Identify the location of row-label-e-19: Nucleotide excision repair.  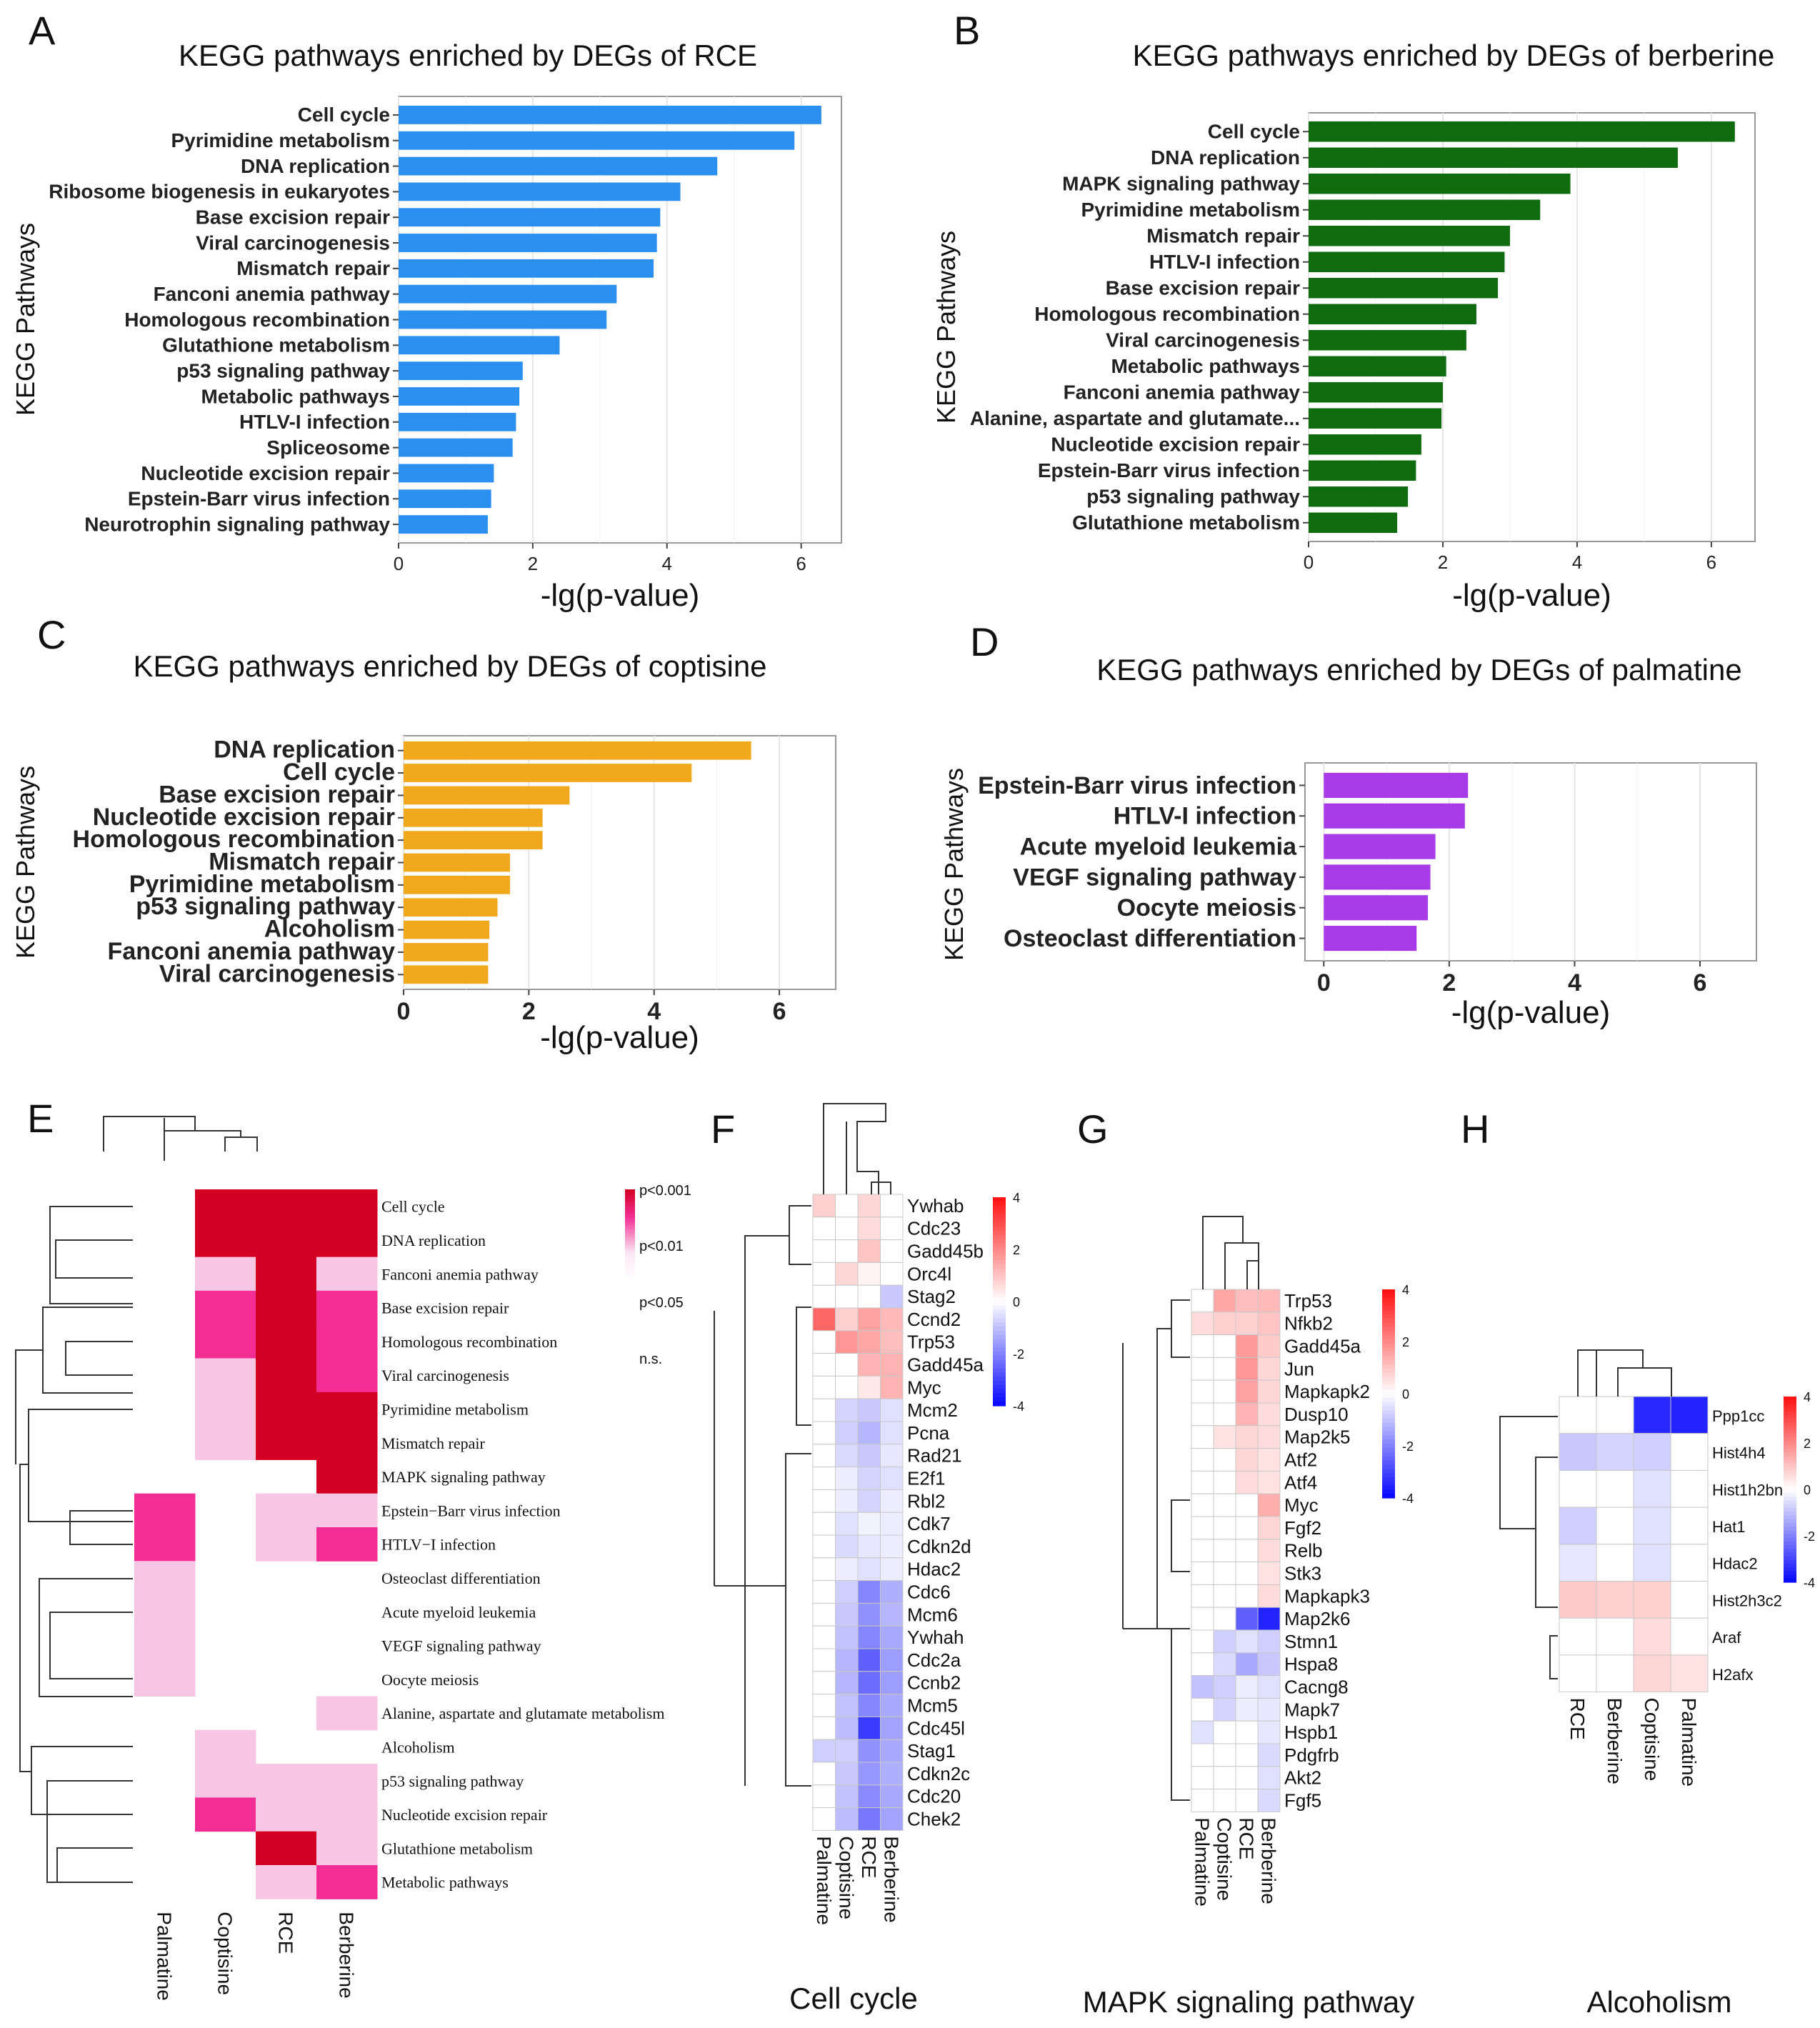
(464, 1815).